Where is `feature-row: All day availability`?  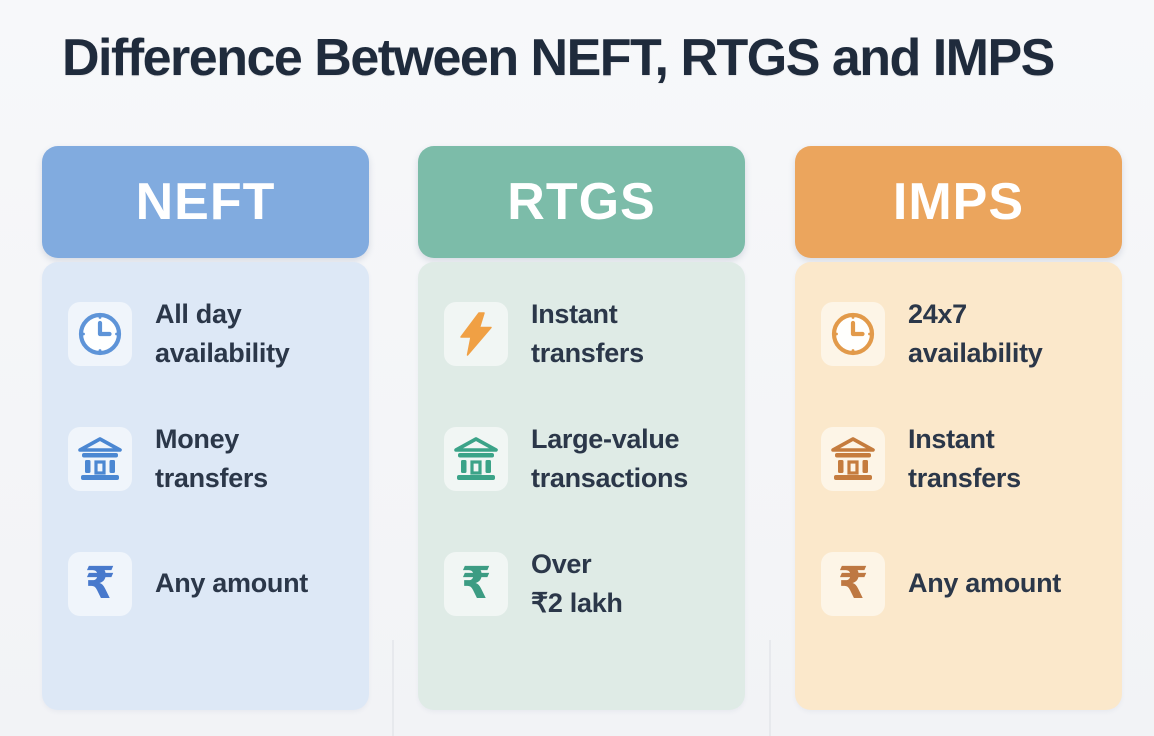
feature-row: All day availability is located at coordinates (213, 333).